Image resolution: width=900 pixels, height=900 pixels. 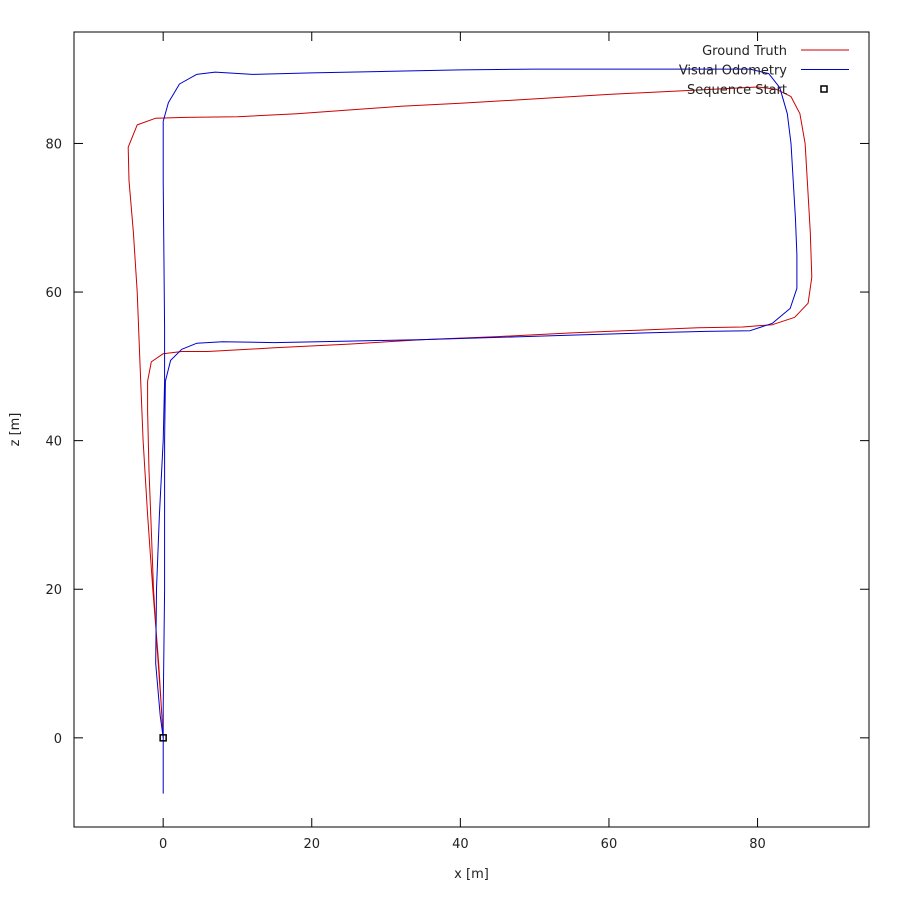 I want to click on y-tick-label: 60, so click(x=53, y=293).